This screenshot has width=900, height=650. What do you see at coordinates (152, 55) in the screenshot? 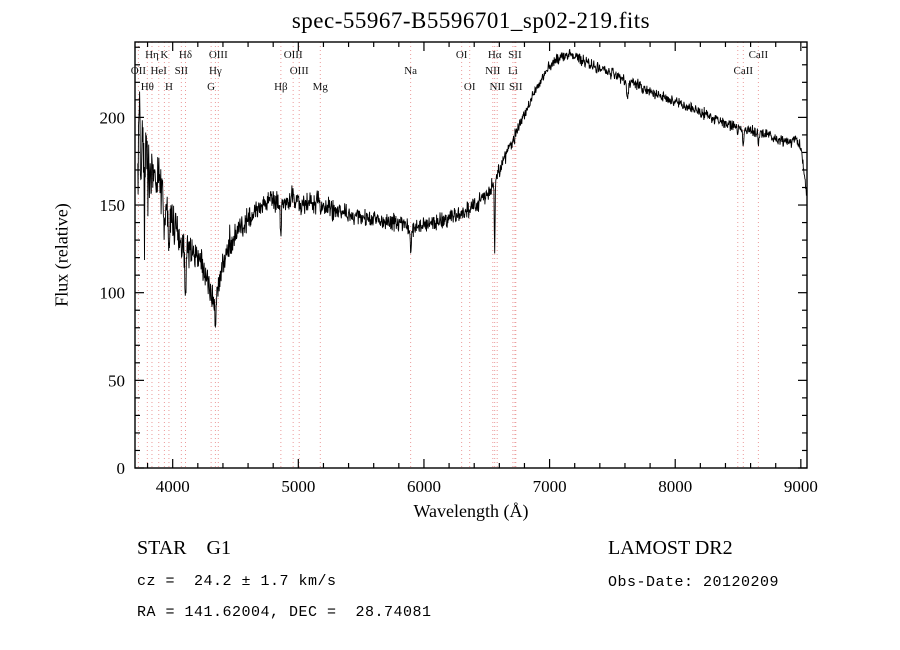
I see `spectral-line-label: Hη` at bounding box center [152, 55].